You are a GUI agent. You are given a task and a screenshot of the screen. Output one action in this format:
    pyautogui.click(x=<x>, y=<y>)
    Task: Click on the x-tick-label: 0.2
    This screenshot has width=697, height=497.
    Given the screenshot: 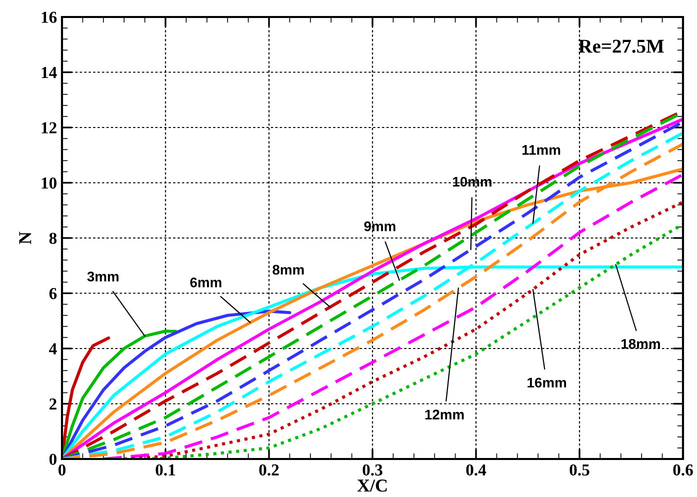 What is the action you would take?
    pyautogui.click(x=269, y=470)
    